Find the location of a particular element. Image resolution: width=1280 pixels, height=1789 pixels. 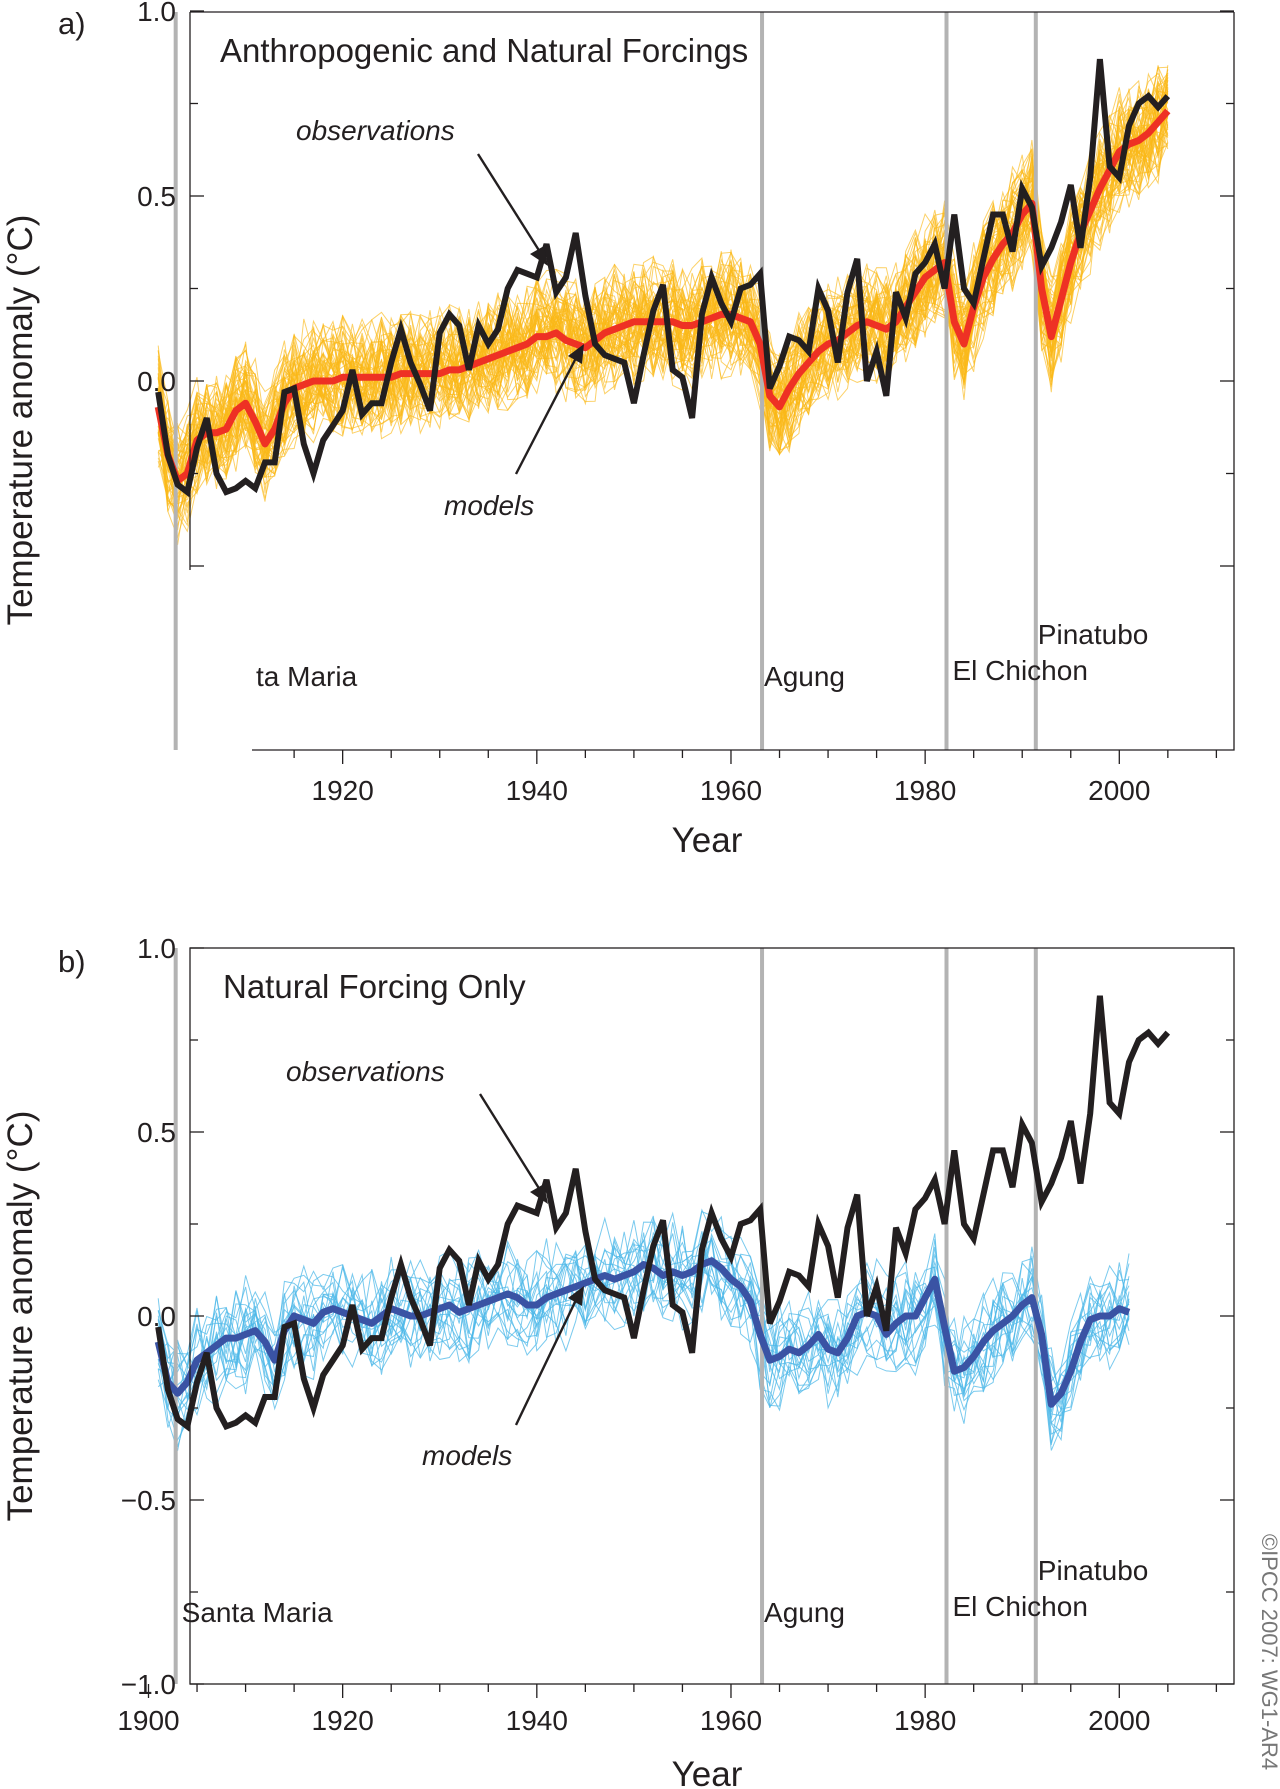

panel-a-xtick-label: 1960 is located at coordinates (731, 790).